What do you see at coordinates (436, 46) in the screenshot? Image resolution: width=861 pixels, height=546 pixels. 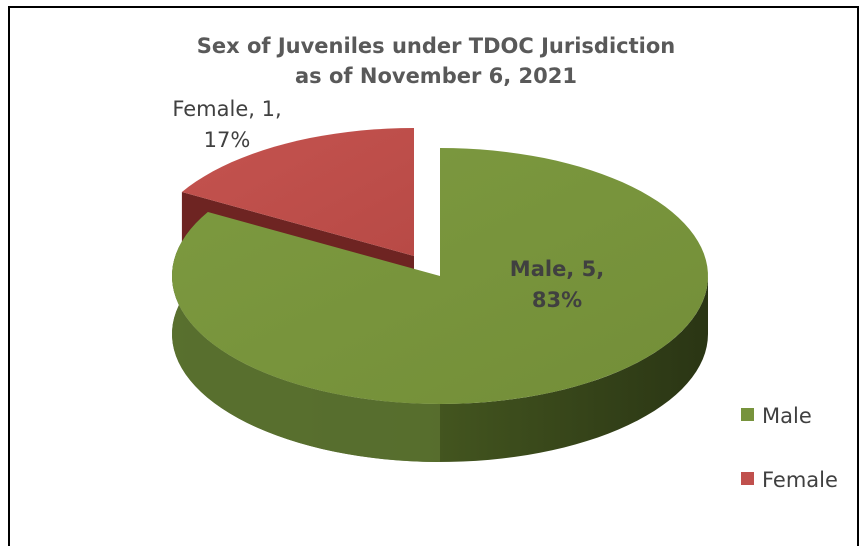 I see `chart-title: Sex of Juveniles under TDOC Jurisdiction` at bounding box center [436, 46].